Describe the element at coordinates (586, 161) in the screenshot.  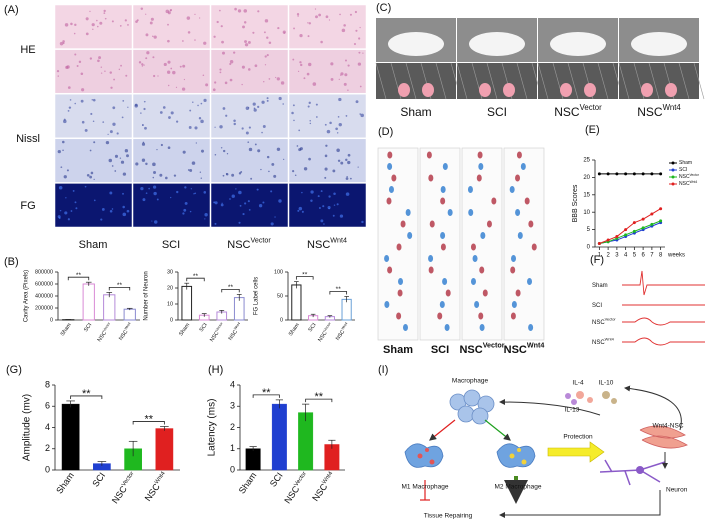
I see `y-tick-label: 25` at that location.